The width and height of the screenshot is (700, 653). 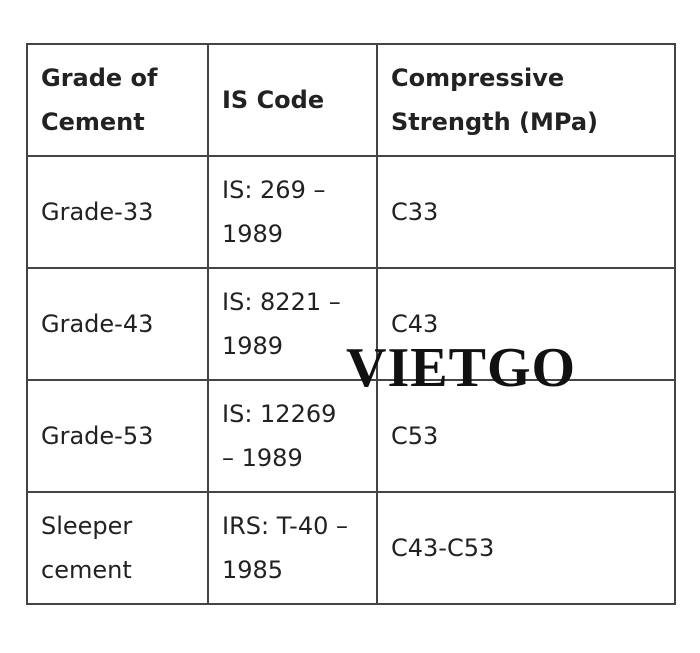 I want to click on table-cell: C43, so click(x=526, y=324).